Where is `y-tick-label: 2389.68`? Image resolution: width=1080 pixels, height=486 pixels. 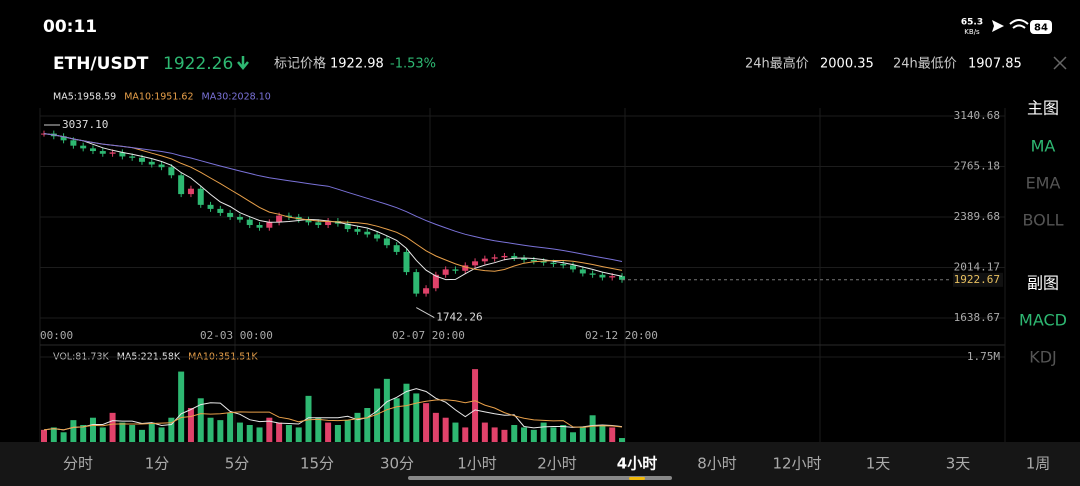
y-tick-label: 2389.68 is located at coordinates (977, 216).